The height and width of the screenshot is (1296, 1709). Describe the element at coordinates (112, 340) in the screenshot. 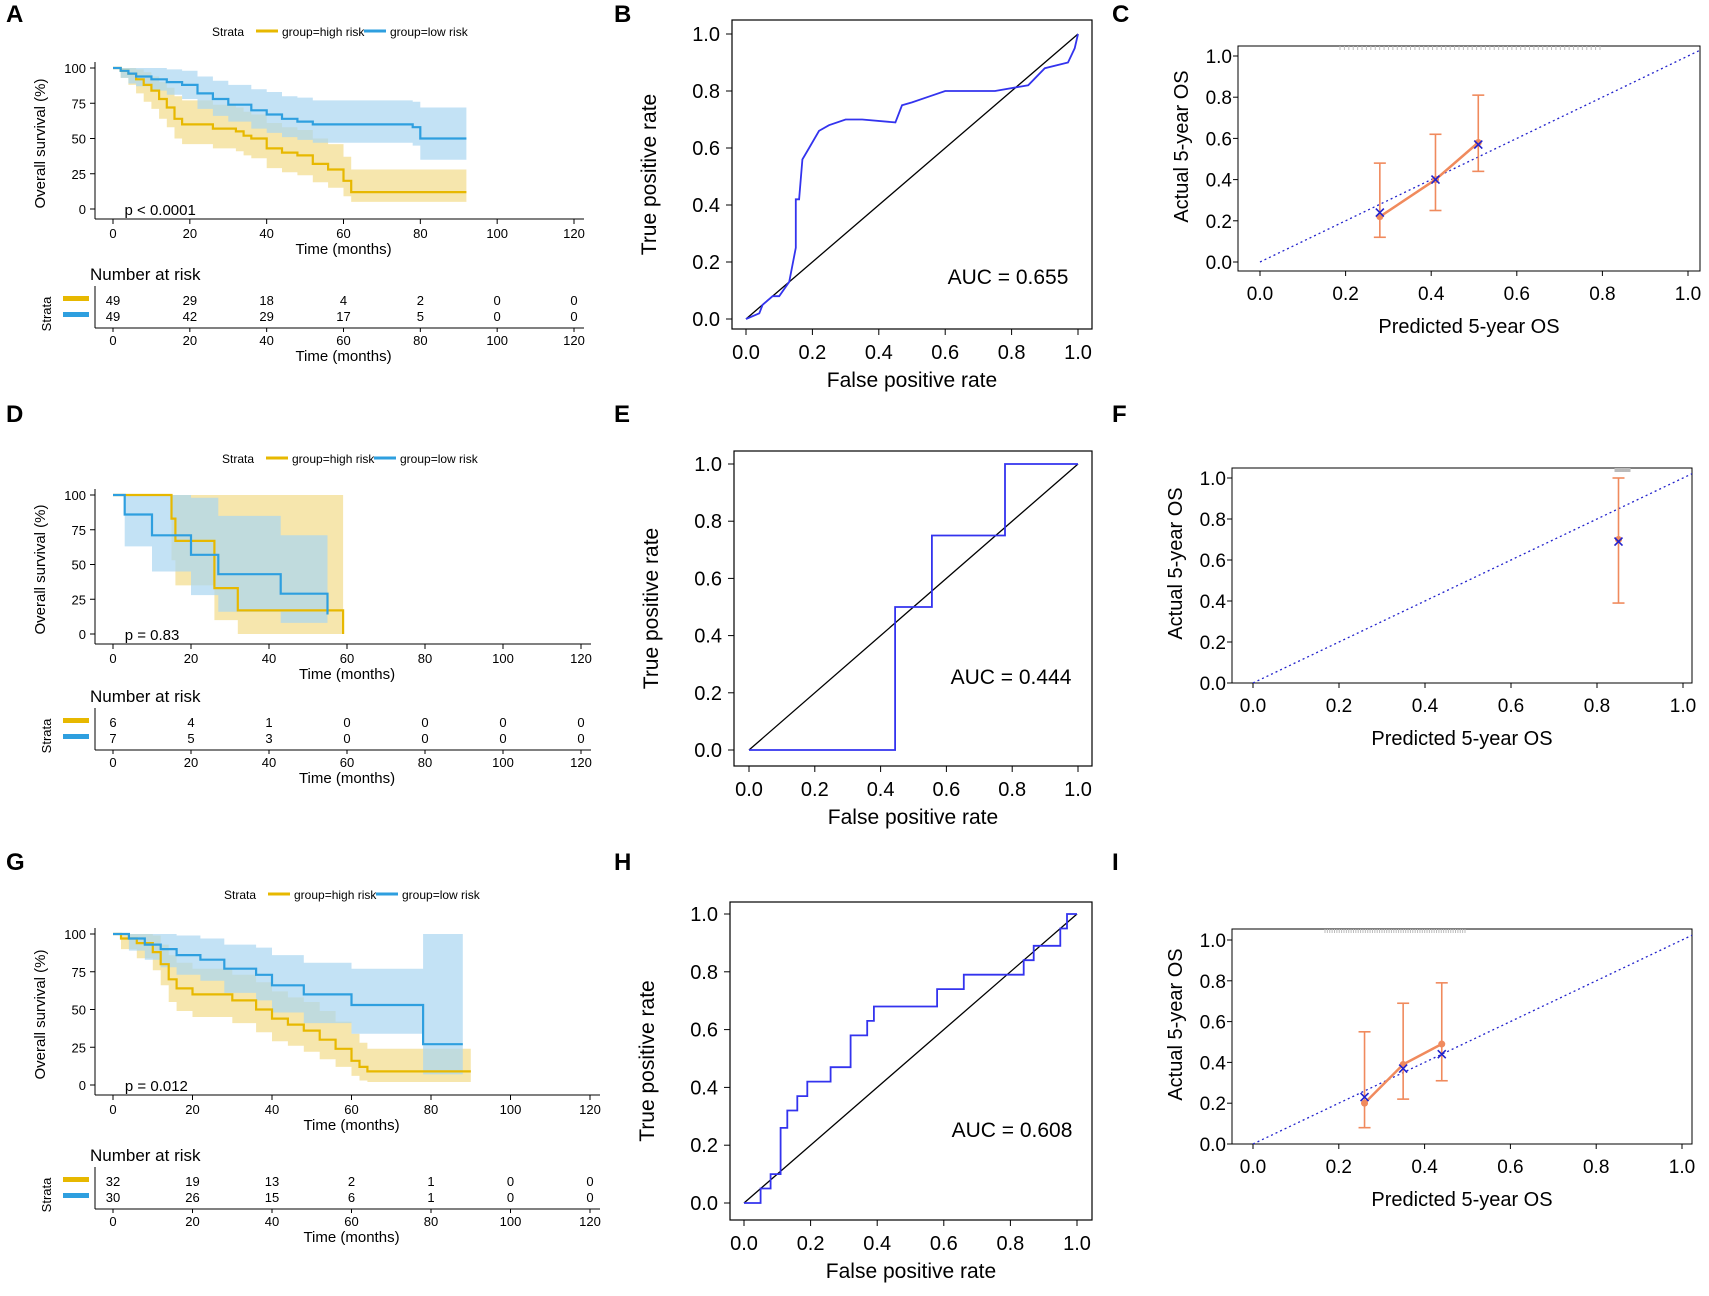

I see `risk-x-tick-label: 0` at that location.